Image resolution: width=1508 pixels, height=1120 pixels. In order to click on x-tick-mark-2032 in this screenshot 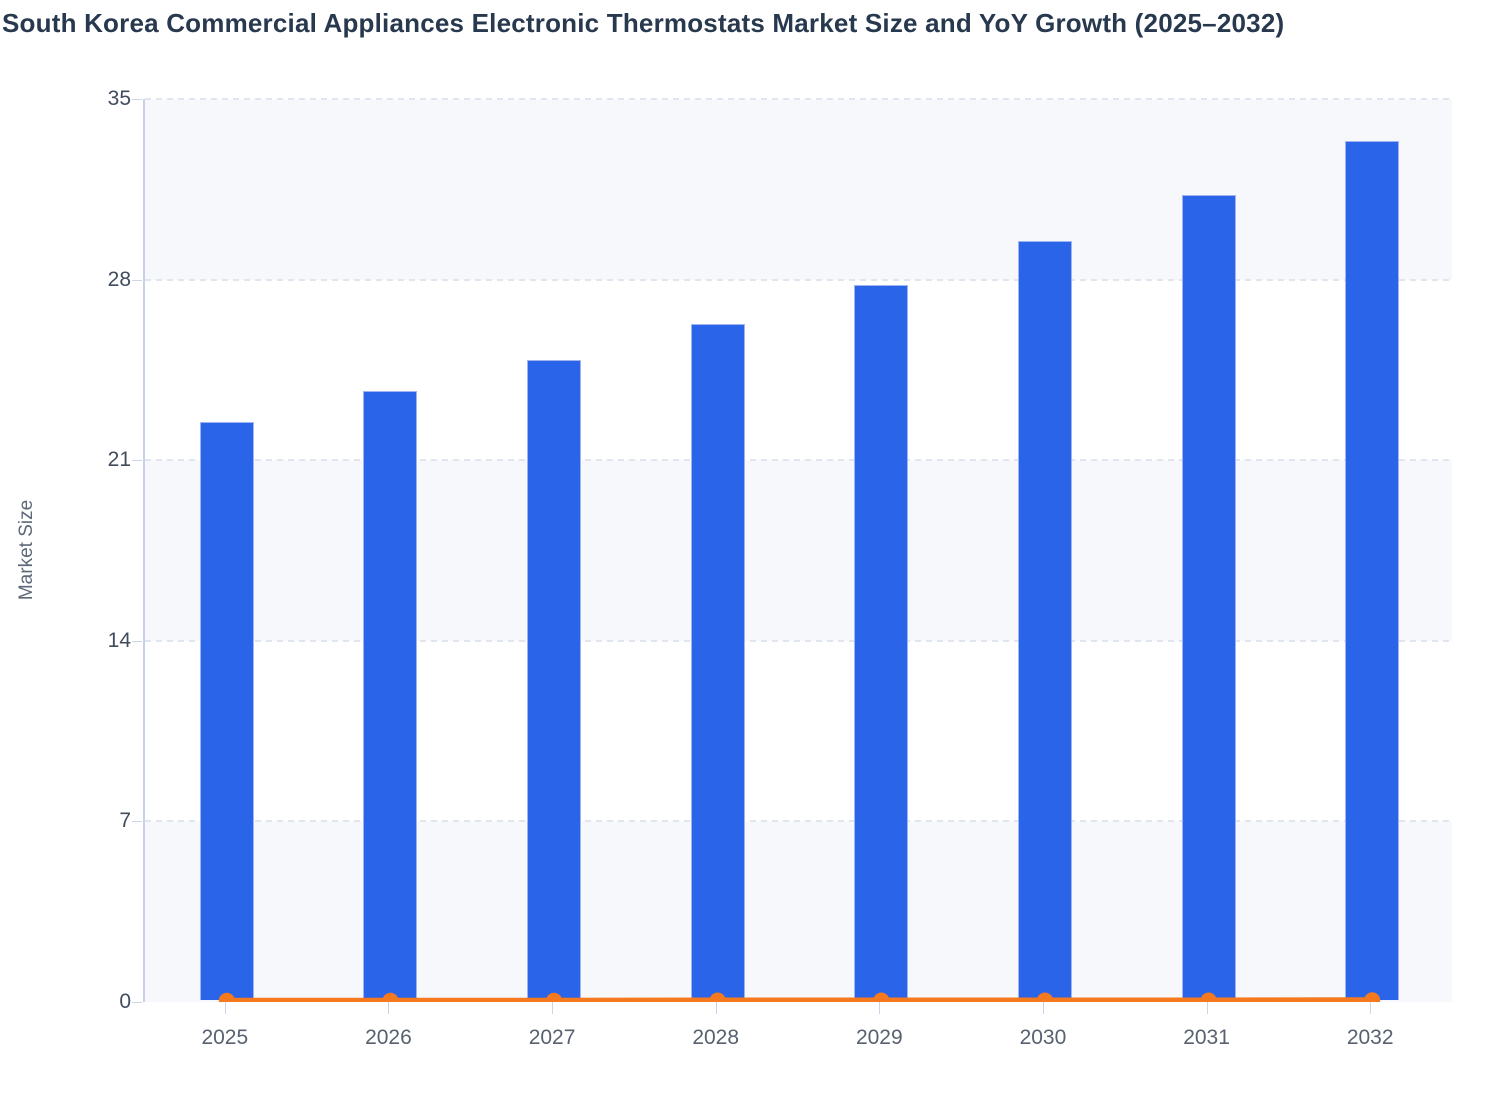, I will do `click(1371, 1008)`.